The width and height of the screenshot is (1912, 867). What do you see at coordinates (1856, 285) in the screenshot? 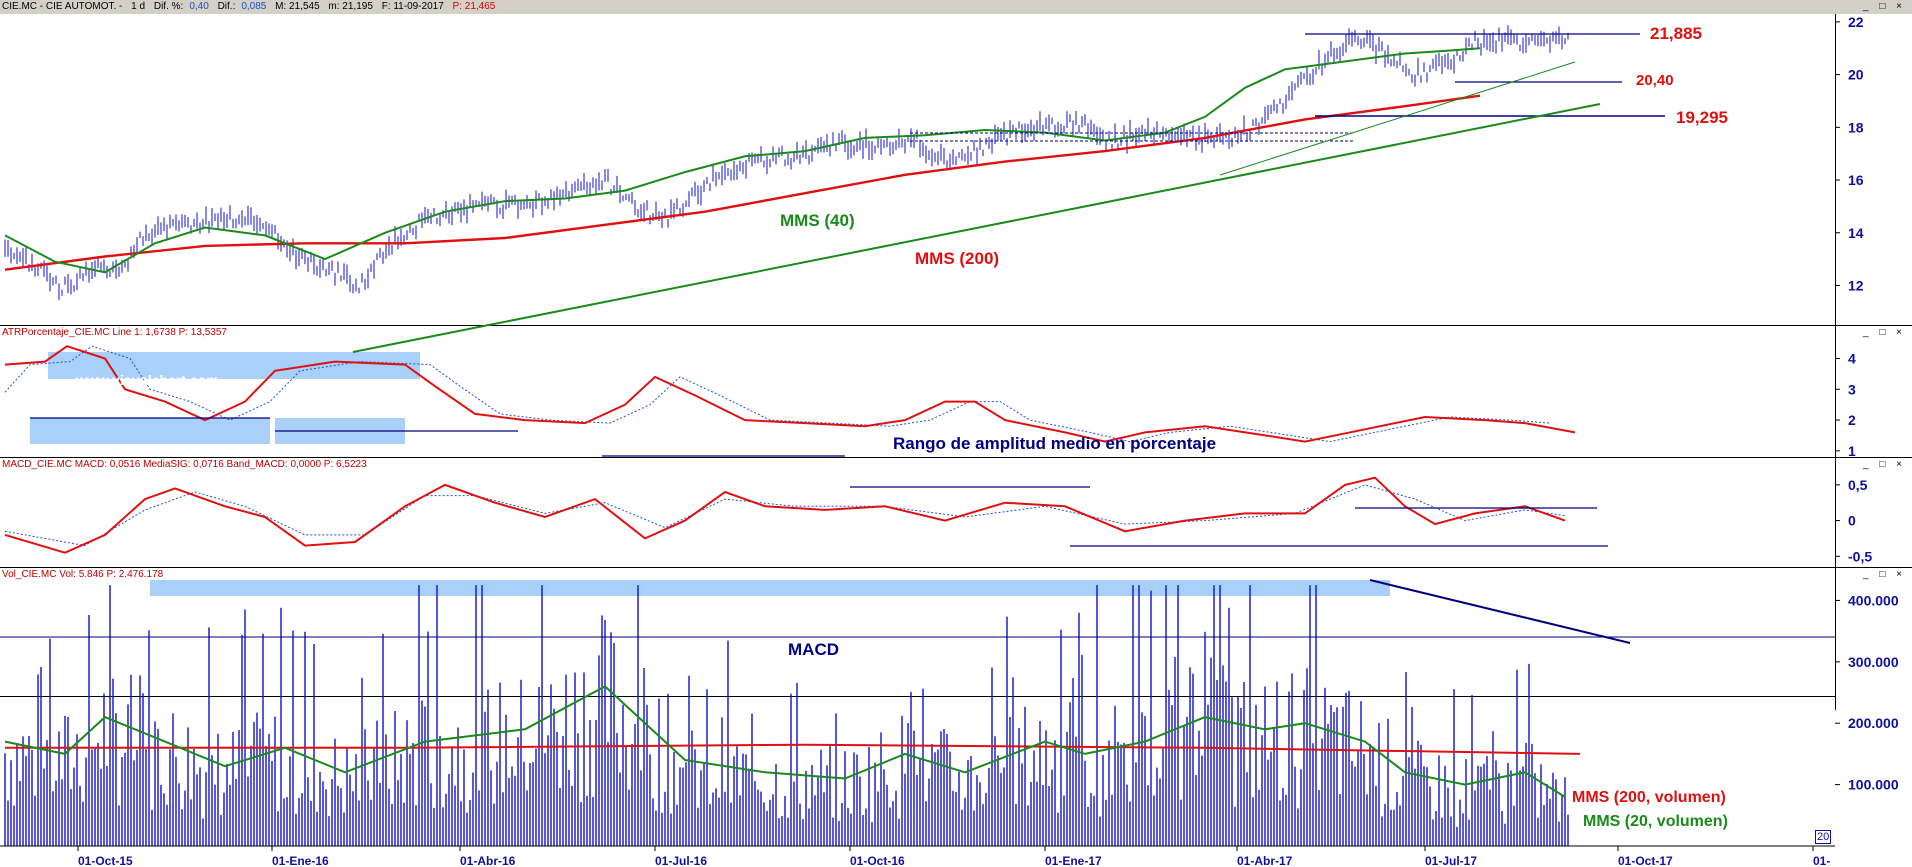
I see `y-tick-label: 12` at bounding box center [1856, 285].